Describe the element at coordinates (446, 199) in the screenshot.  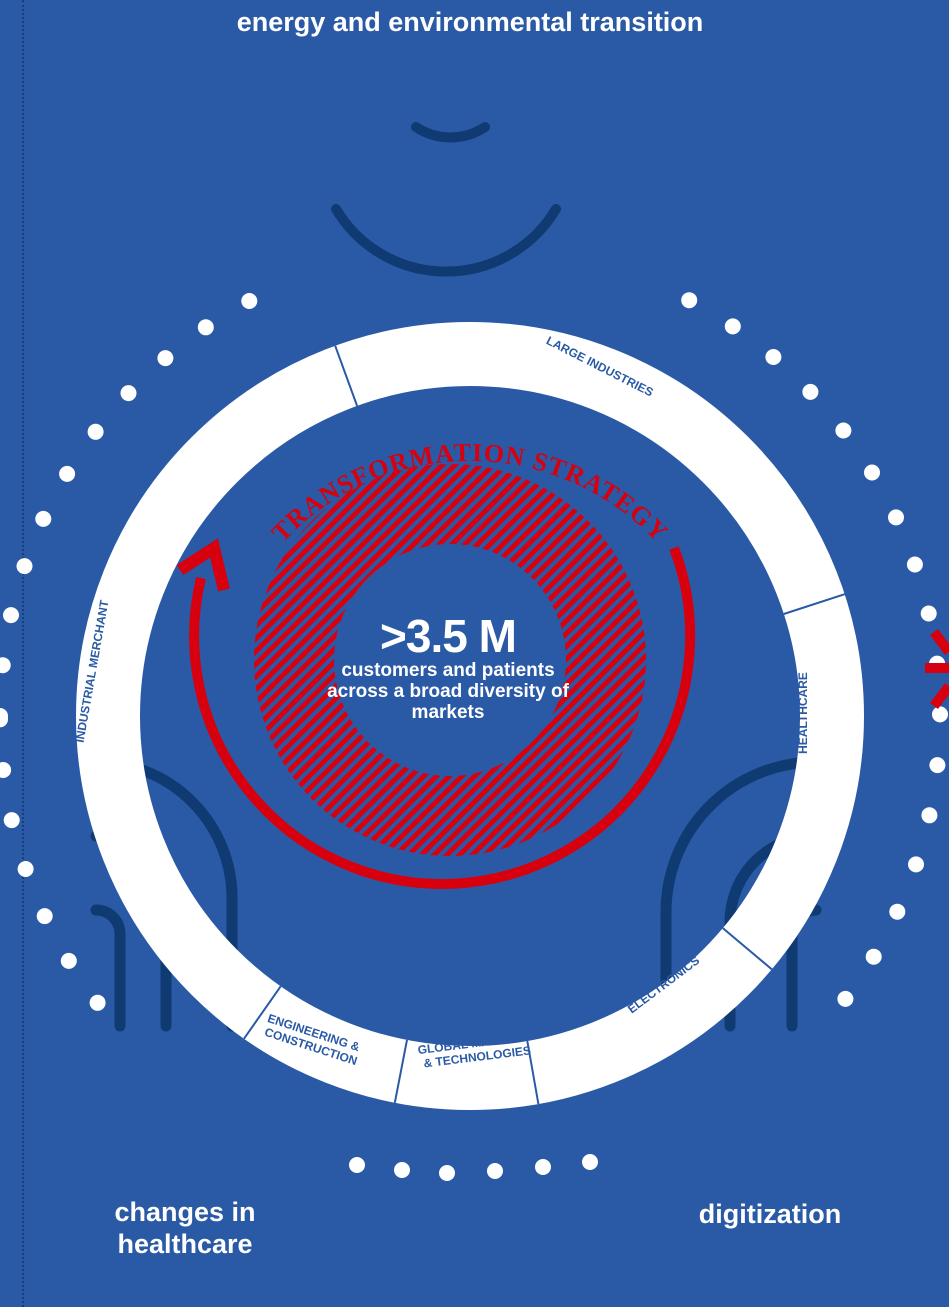
I see `signal-waves-top-icon` at that location.